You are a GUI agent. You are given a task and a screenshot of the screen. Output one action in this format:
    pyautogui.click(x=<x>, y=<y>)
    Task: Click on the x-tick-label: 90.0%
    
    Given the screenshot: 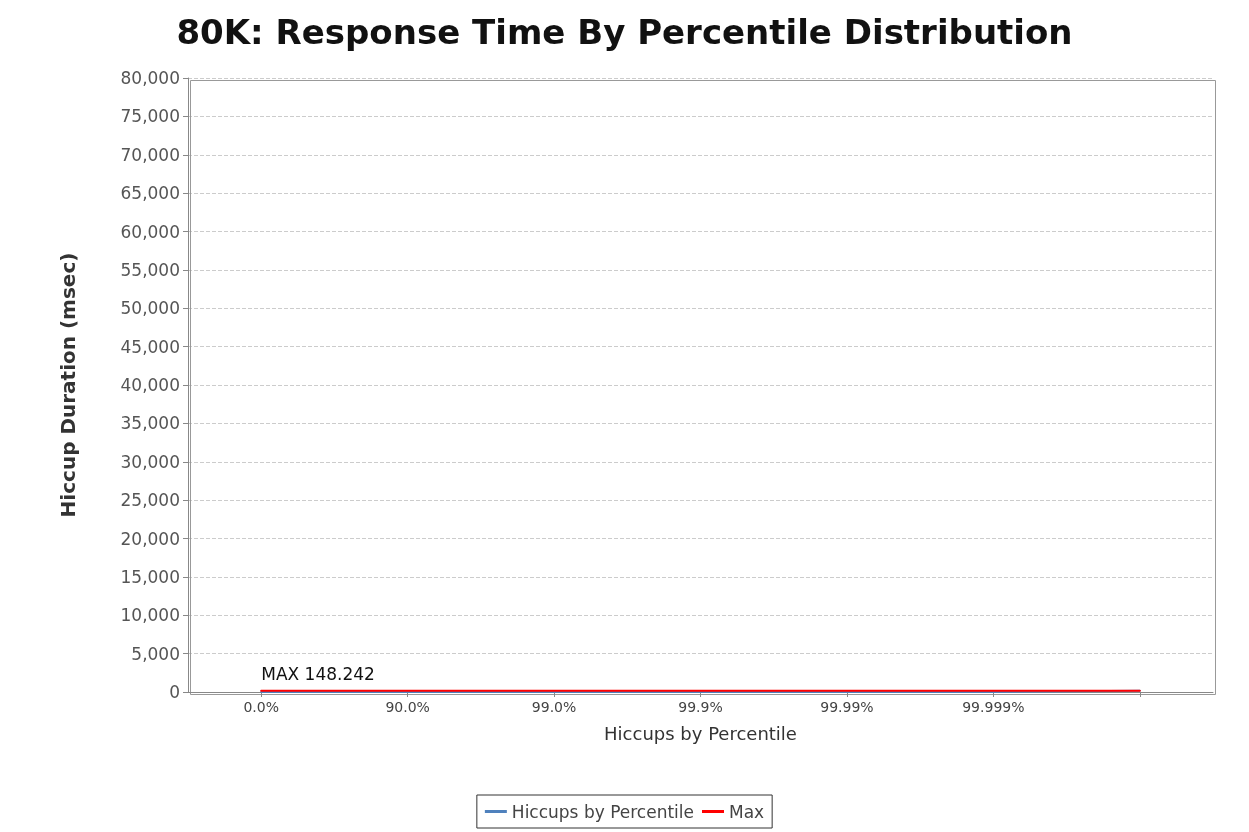 What is the action you would take?
    pyautogui.click(x=407, y=707)
    